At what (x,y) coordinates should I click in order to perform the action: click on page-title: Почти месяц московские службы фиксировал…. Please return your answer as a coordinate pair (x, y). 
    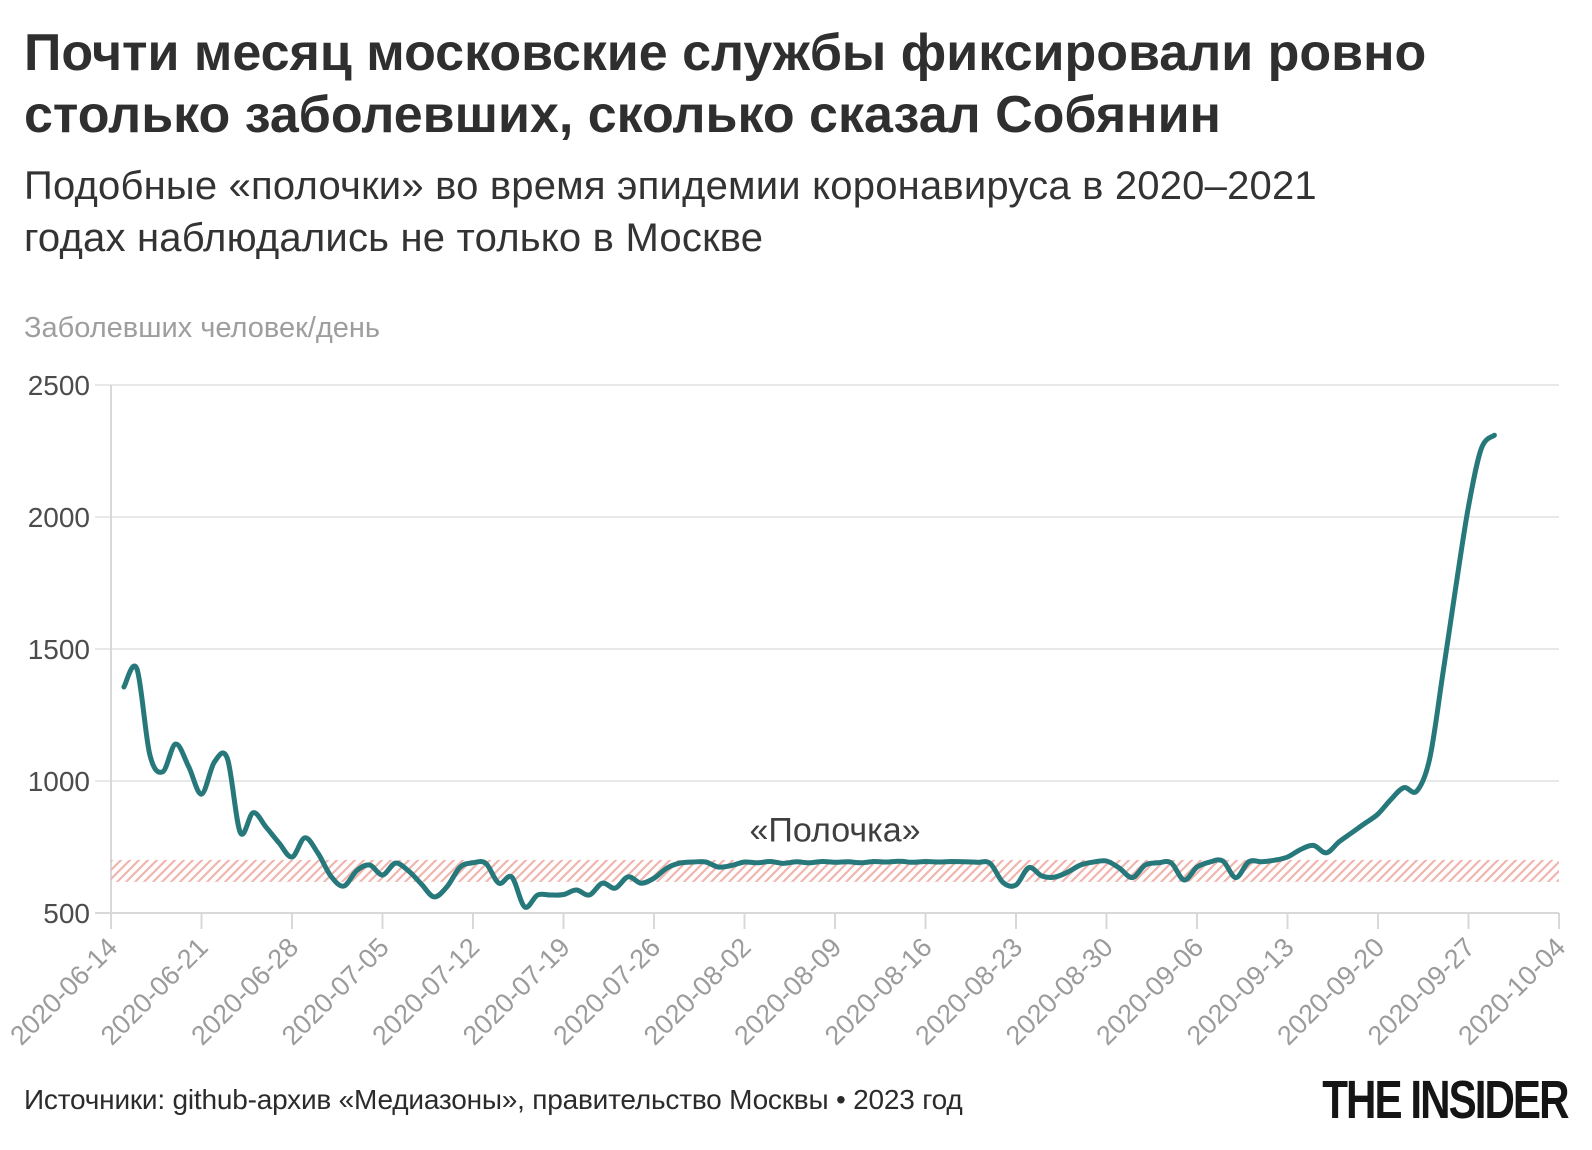
    Looking at the image, I should click on (725, 84).